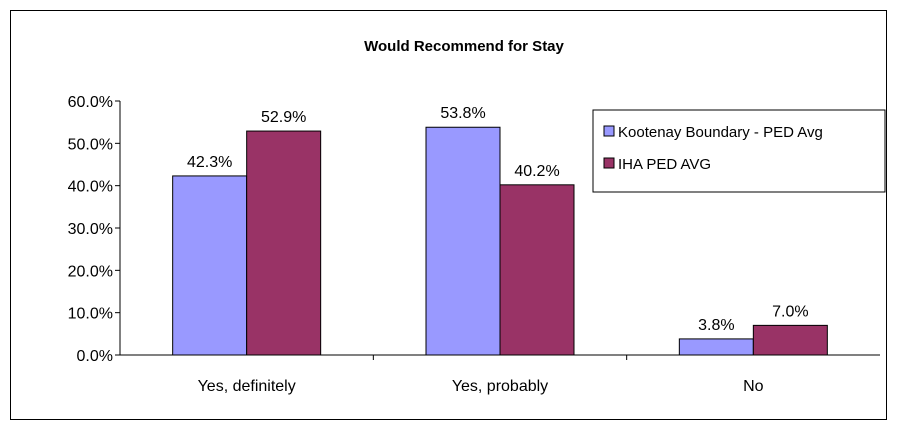 This screenshot has width=897, height=424. Describe the element at coordinates (720, 132) in the screenshot. I see `legend-label: Kootenay Boundary - PED Avg` at that location.